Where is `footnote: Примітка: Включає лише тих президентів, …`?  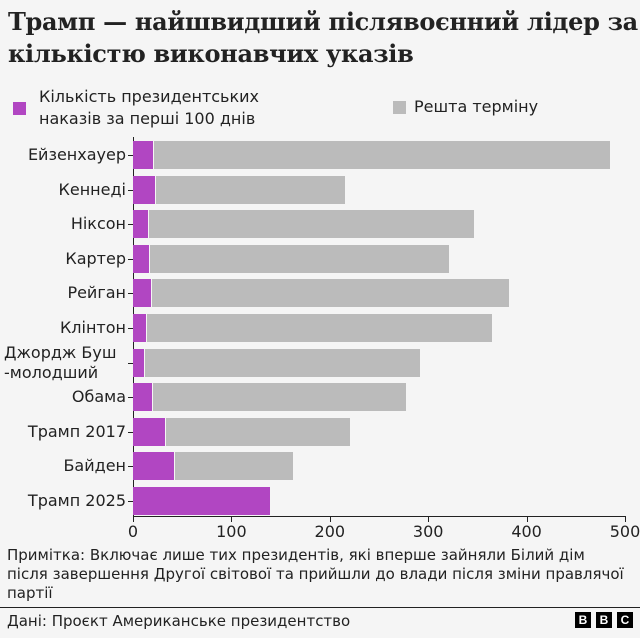
footnote: Примітка: Включає лише тих президентів, … is located at coordinates (315, 574).